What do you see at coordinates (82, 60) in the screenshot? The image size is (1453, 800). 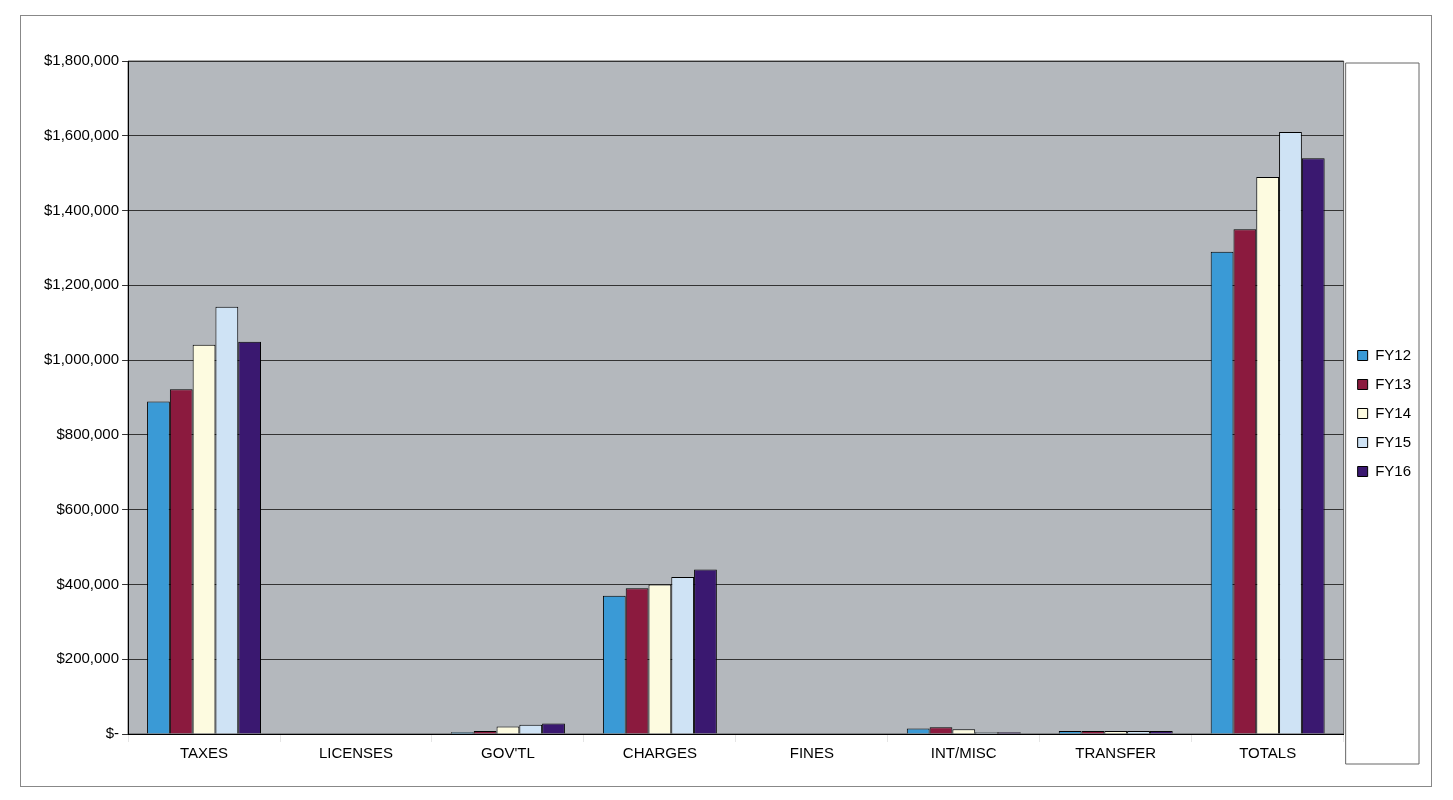 I see `y-tick-label: $1,800,000` at bounding box center [82, 60].